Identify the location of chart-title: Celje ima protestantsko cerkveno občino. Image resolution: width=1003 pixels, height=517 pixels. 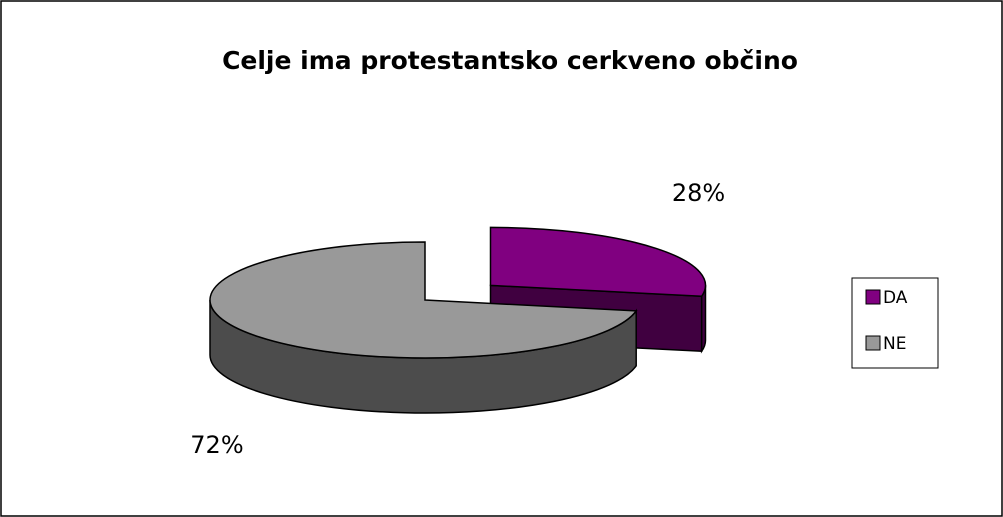
(510, 60).